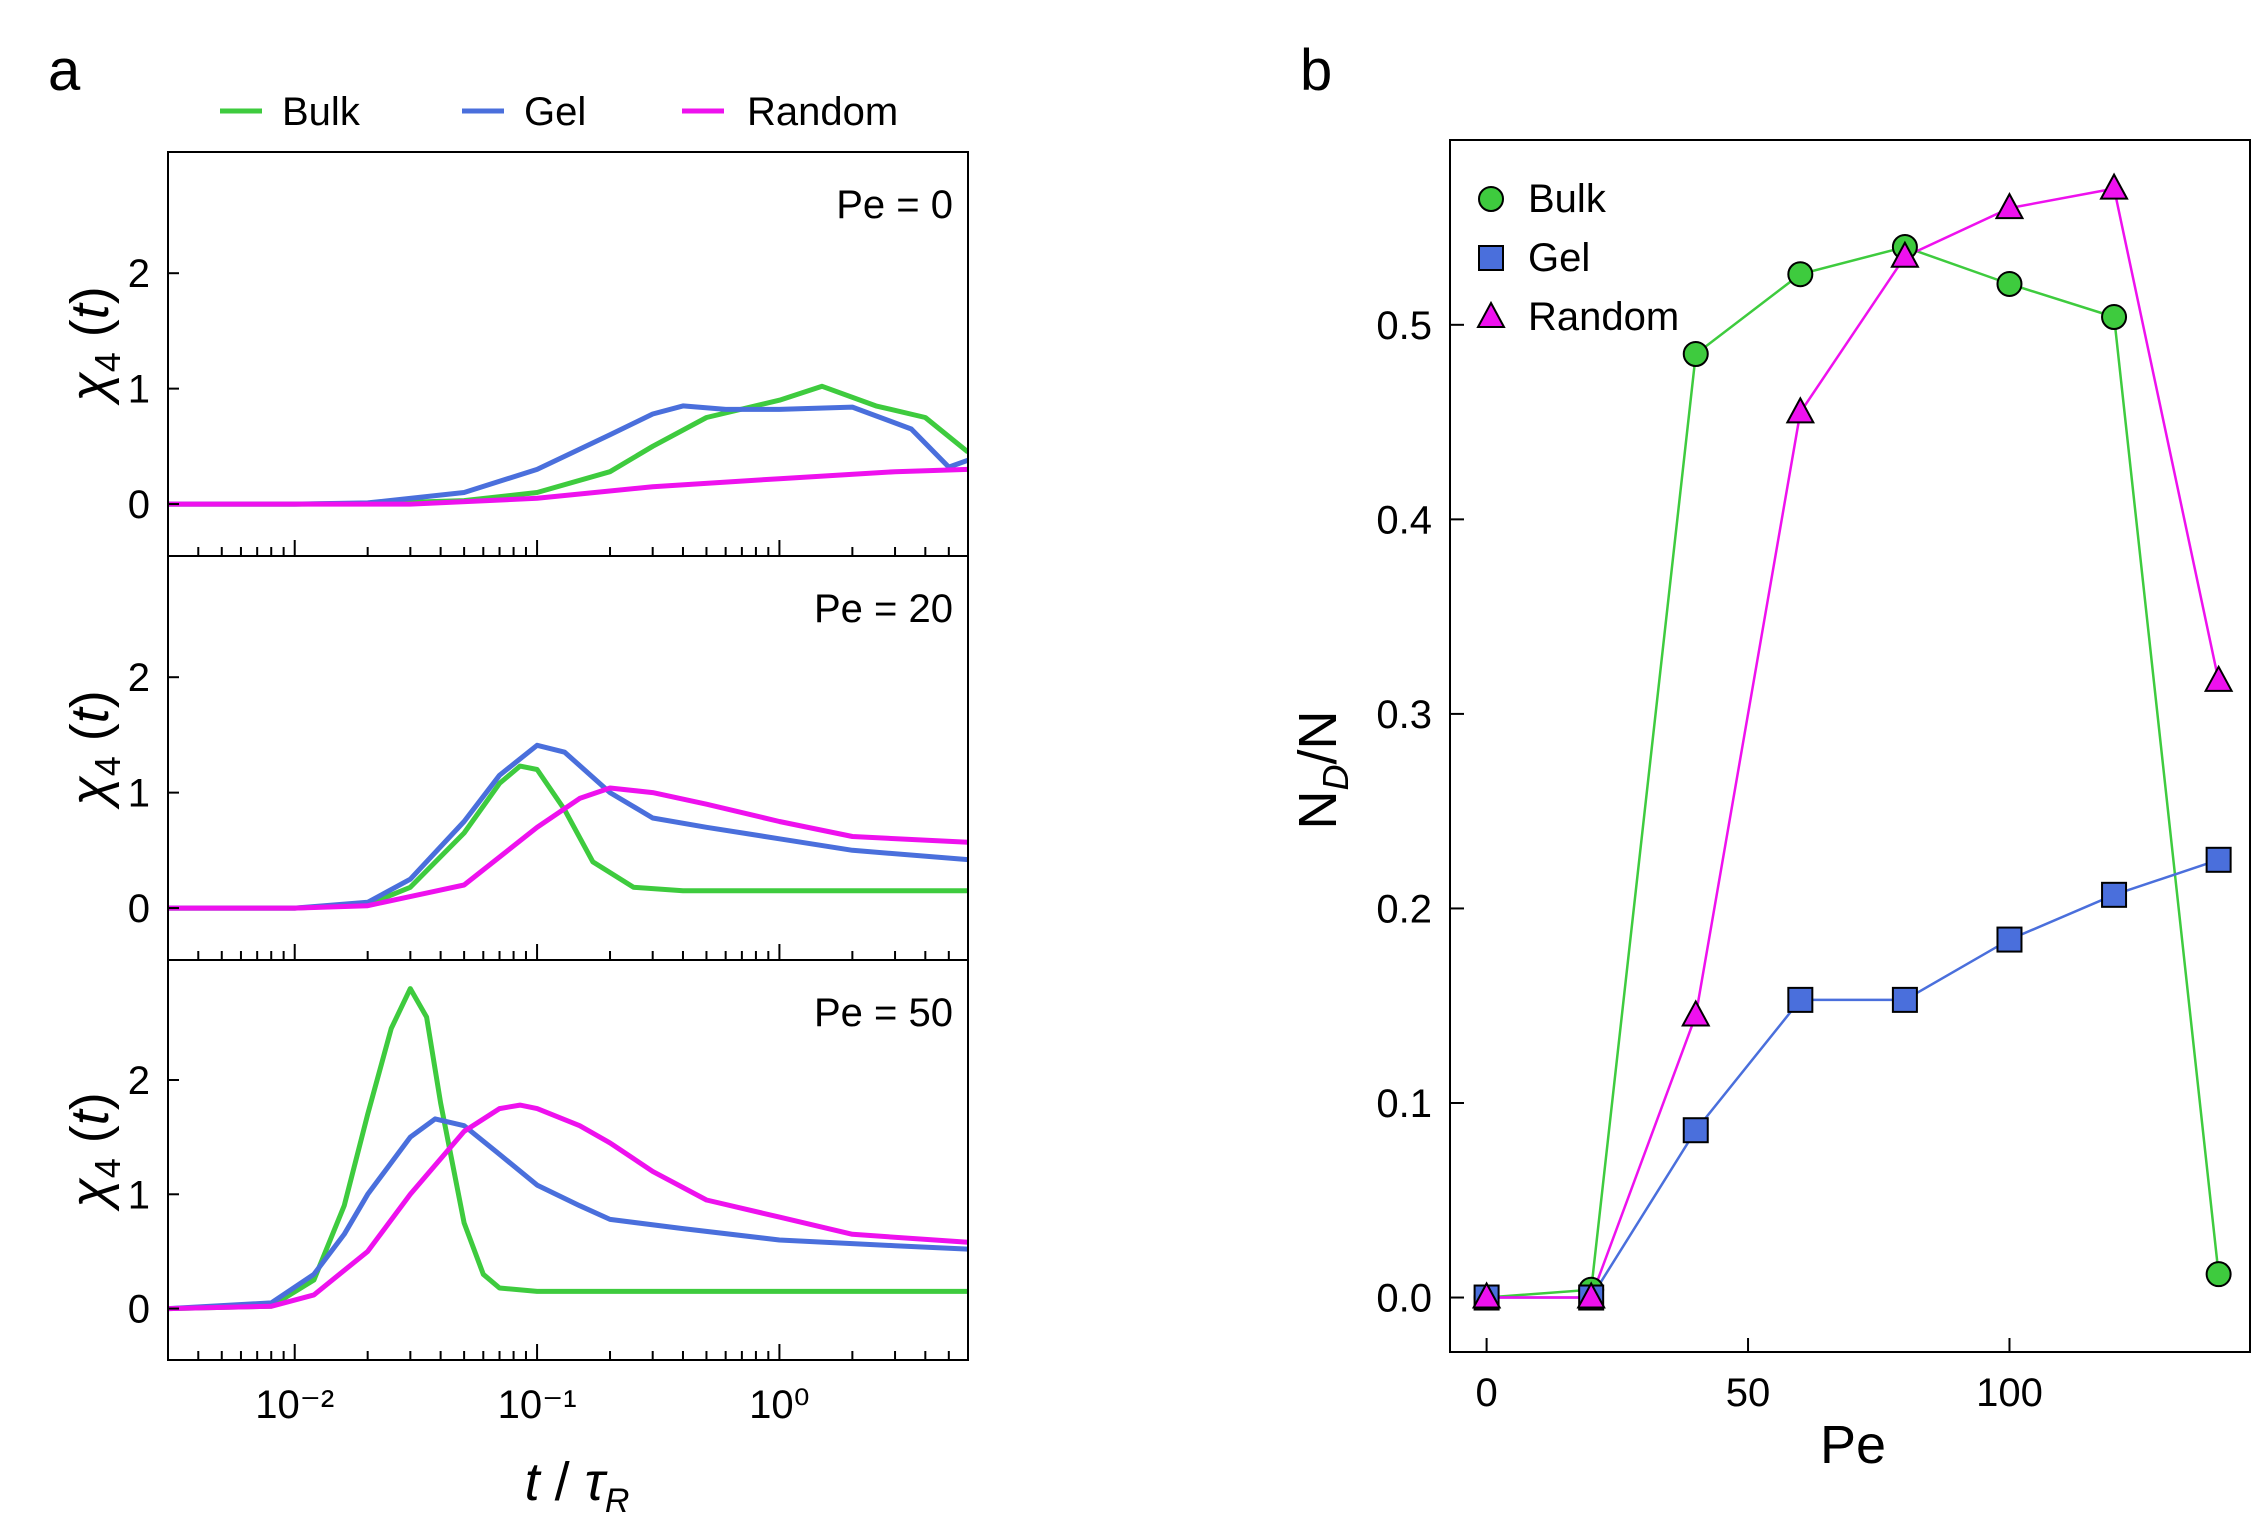 This screenshot has height=1521, width=2264. I want to click on x-tick-label: 10⁰, so click(779, 1405).